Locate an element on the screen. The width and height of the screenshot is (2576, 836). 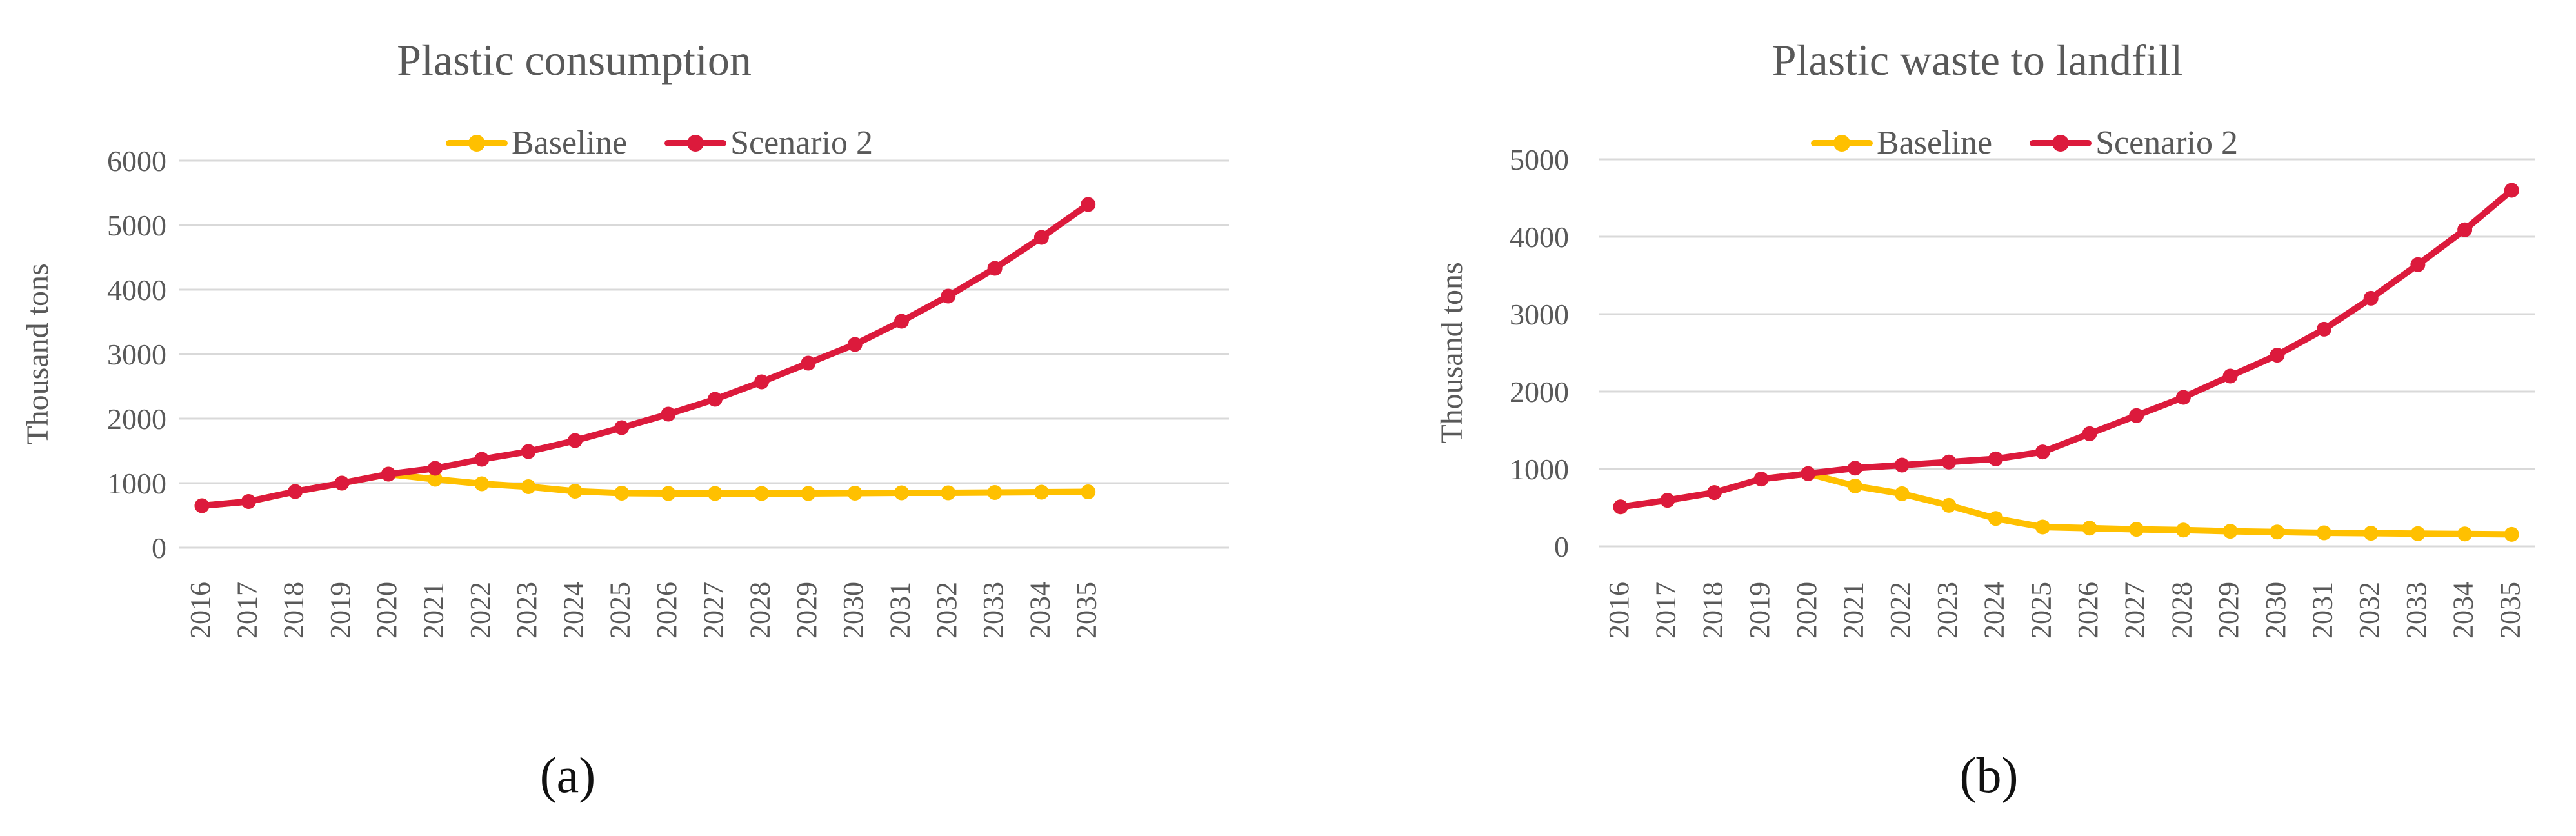
x-tick-label: 2032 is located at coordinates (2369, 610).